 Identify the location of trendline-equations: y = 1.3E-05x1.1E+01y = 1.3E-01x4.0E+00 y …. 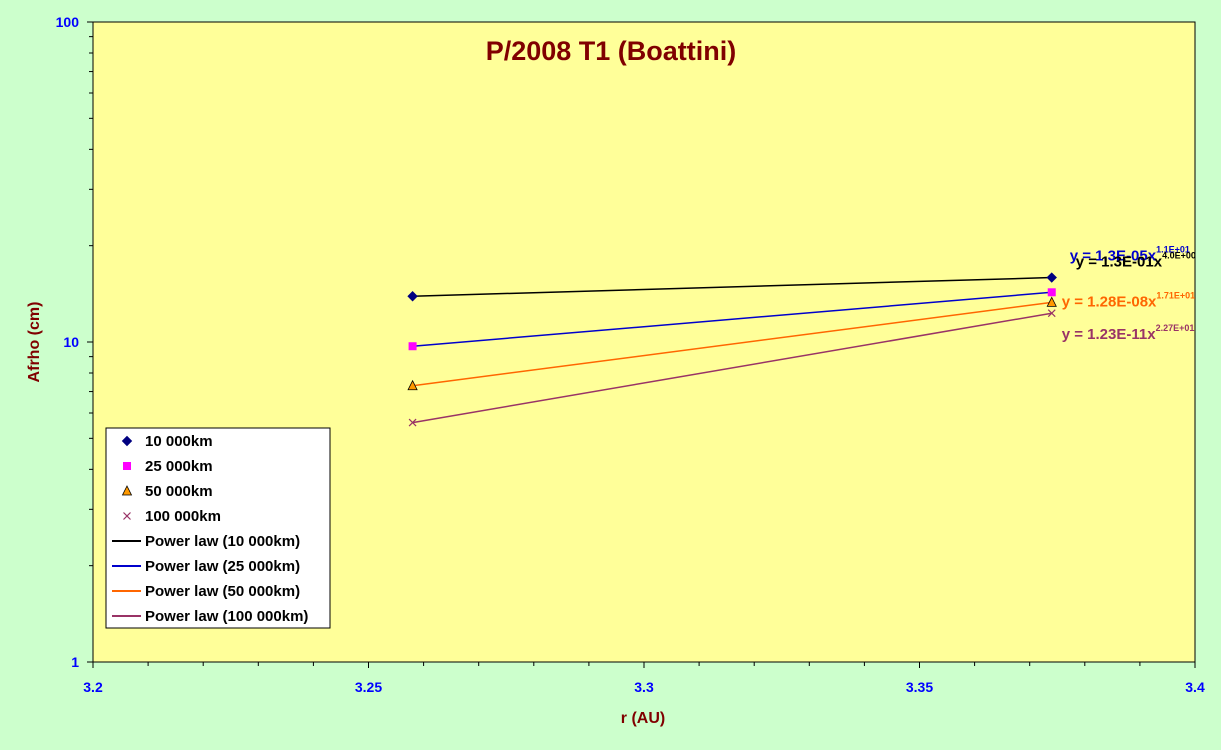
(1129, 293).